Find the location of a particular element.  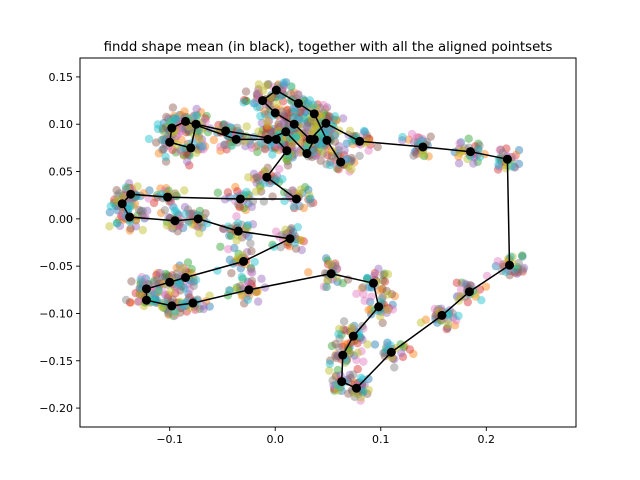

y-tick-label: 0.10 is located at coordinates (61, 124).